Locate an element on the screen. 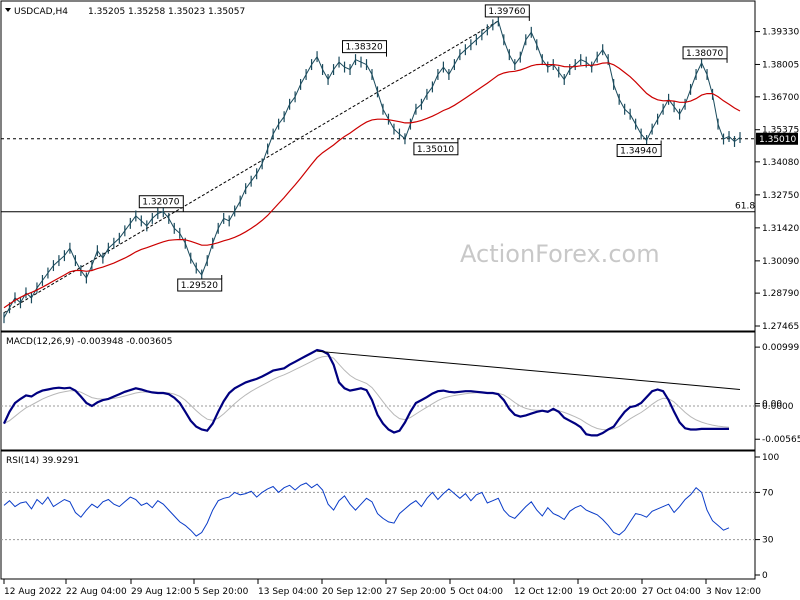  price-y-tick-label: 1.39330 is located at coordinates (780, 33).